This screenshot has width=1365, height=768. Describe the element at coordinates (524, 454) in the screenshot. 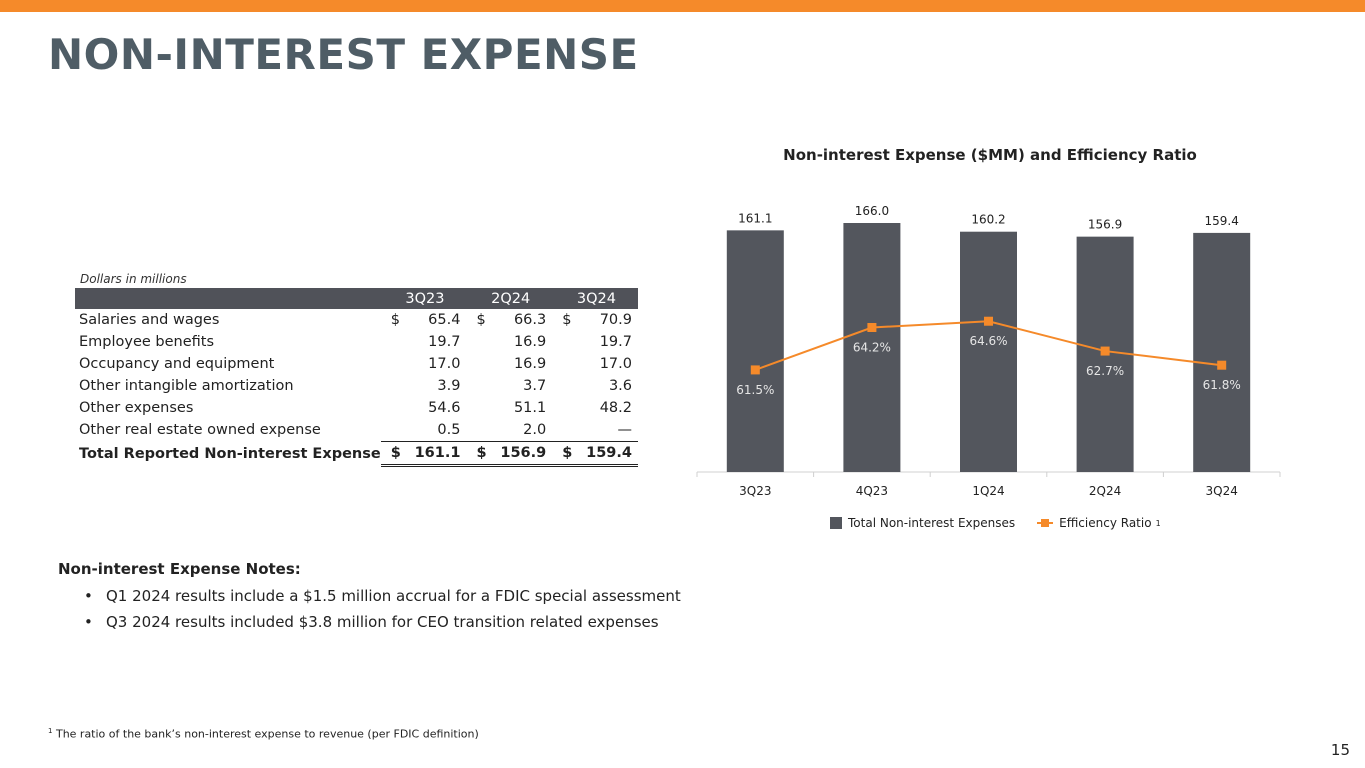

I see `cell-value: 156.9` at that location.